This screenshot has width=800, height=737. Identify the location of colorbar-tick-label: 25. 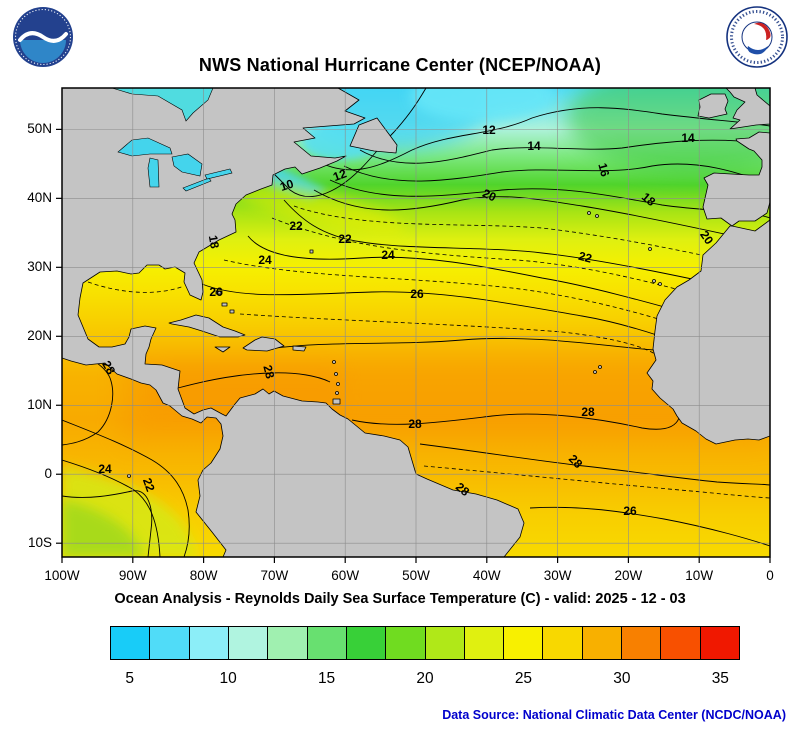
(523, 678).